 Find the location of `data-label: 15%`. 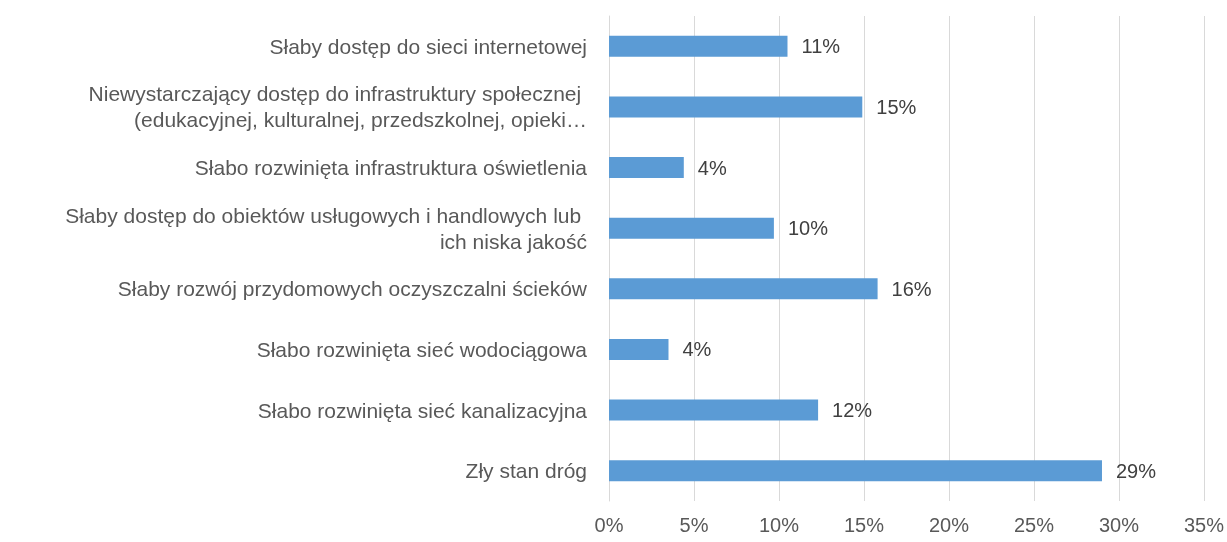

data-label: 15% is located at coordinates (896, 106).